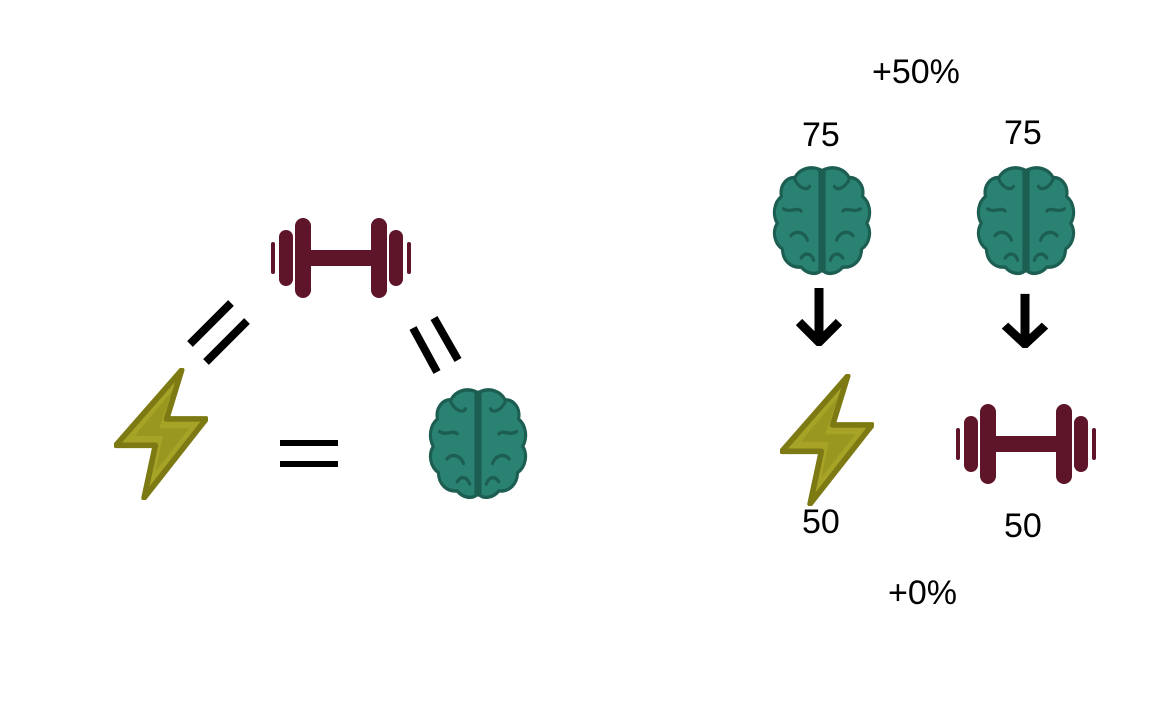  What do you see at coordinates (440, 345) in the screenshot?
I see `equals-sign-right-diagonal` at bounding box center [440, 345].